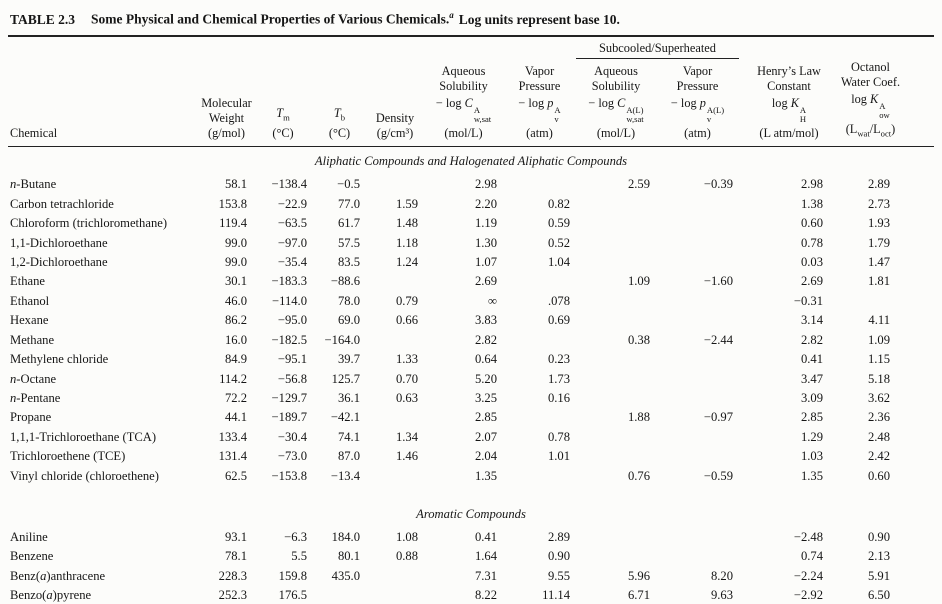  Describe the element at coordinates (485, 595) in the screenshot. I see `cell-aqueous-solubility: 8.22` at that location.